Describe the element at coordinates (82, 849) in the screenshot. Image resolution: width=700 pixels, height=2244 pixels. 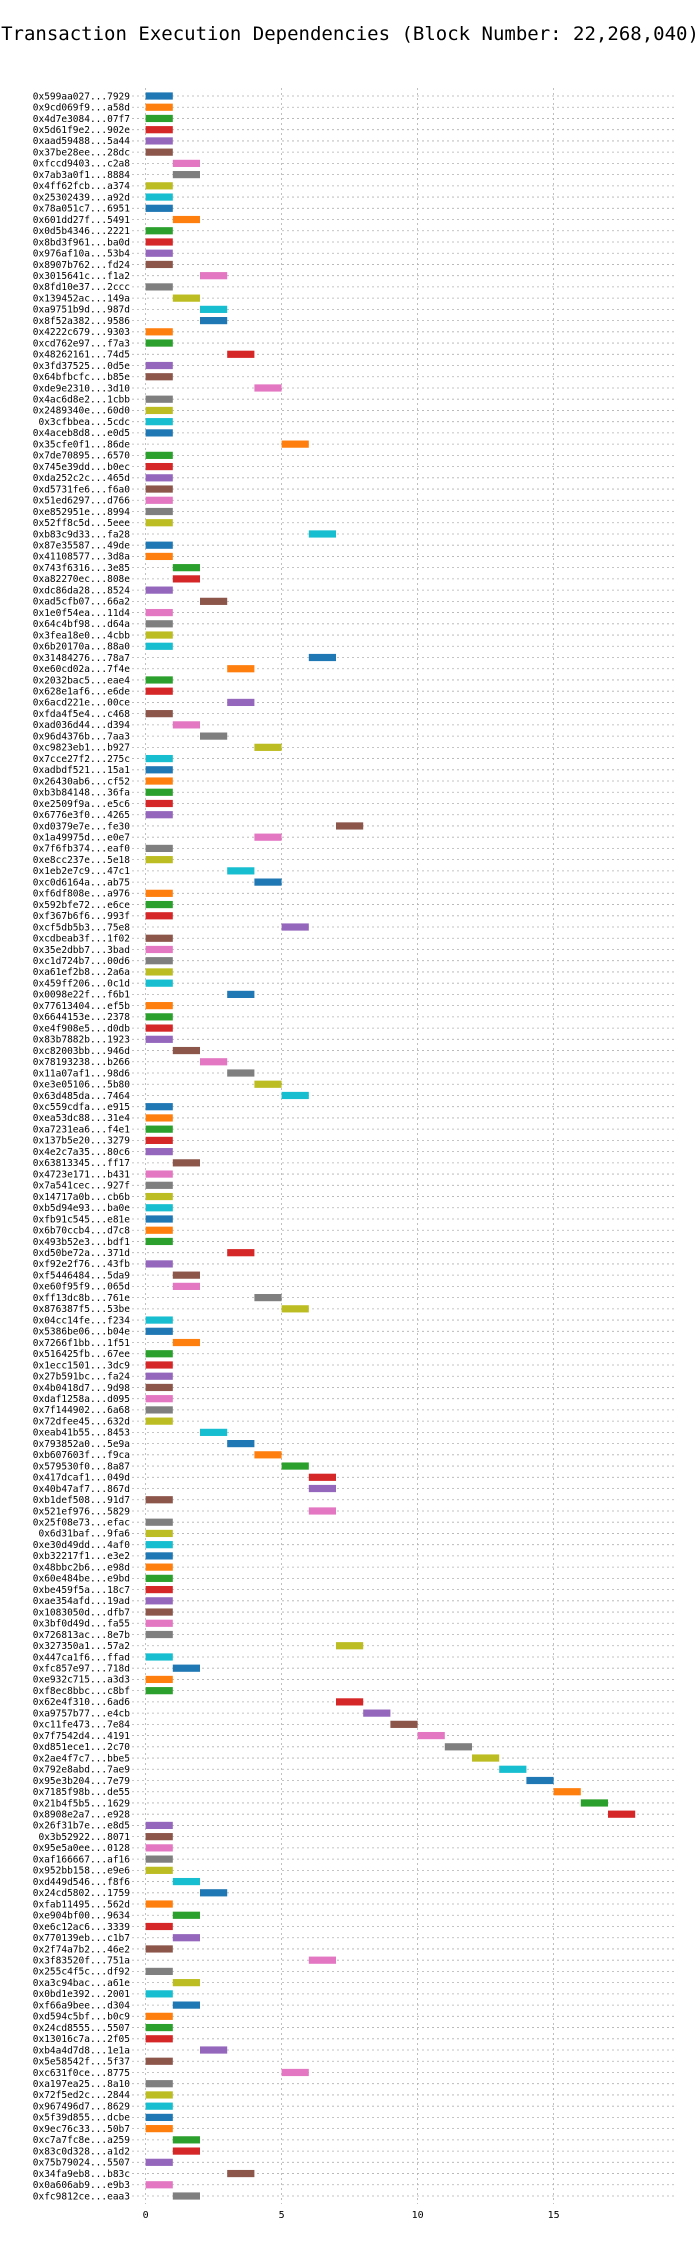
I see `tx-label: 0x7f6fb374...eaf0` at that location.